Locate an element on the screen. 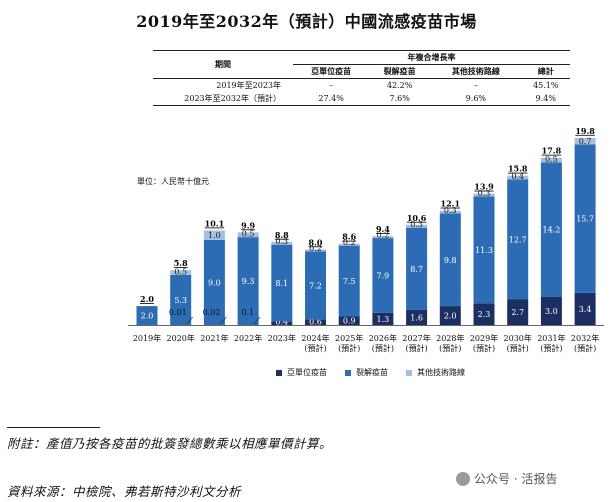  category-label: 2030年 is located at coordinates (518, 338).